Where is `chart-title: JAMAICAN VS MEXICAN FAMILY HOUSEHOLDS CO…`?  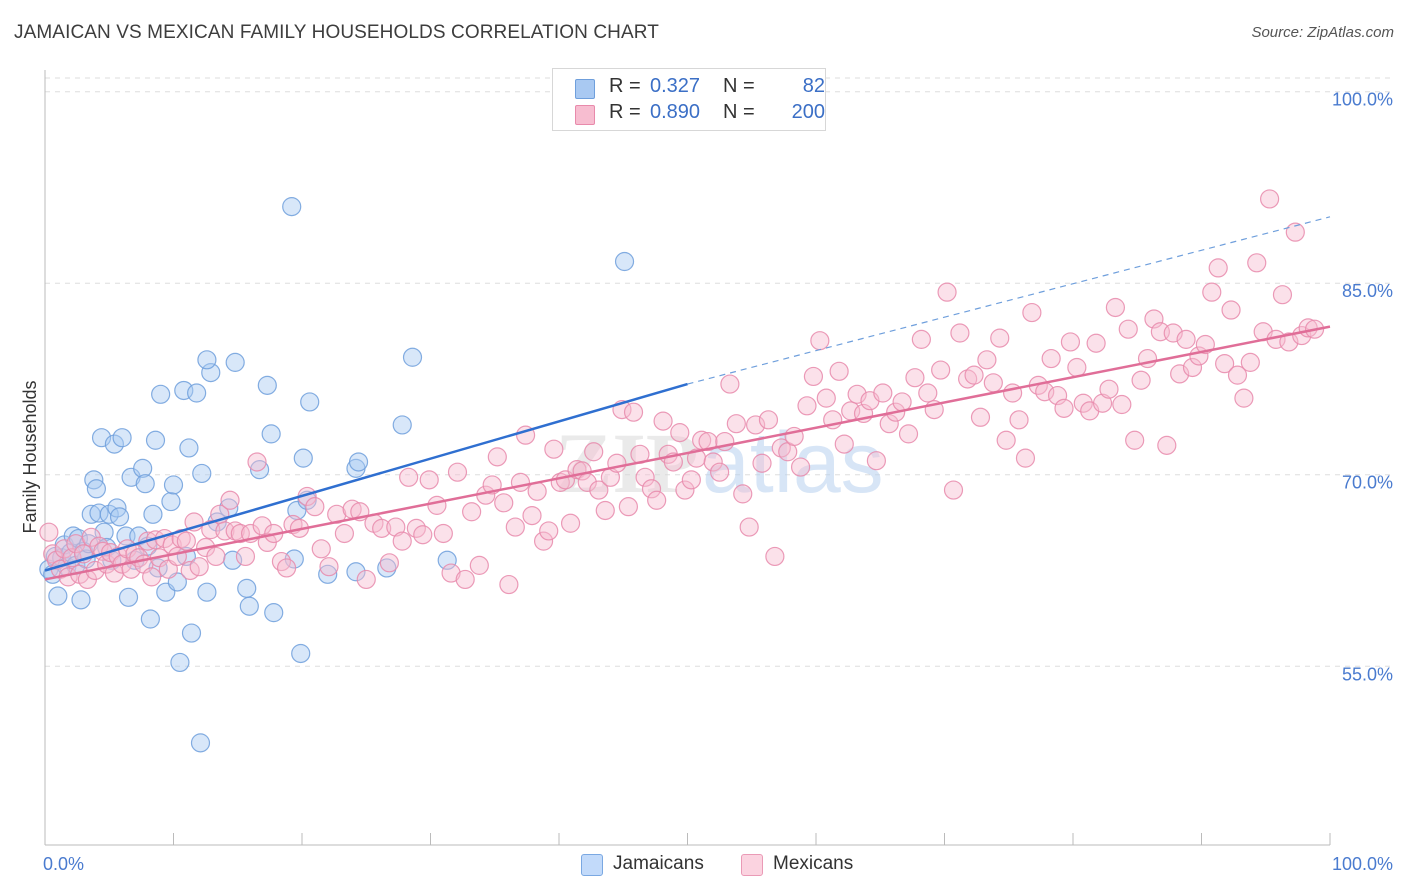
chart-title: JAMAICAN VS MEXICAN FAMILY HOUSEHOLDS CO… is located at coordinates (336, 32).